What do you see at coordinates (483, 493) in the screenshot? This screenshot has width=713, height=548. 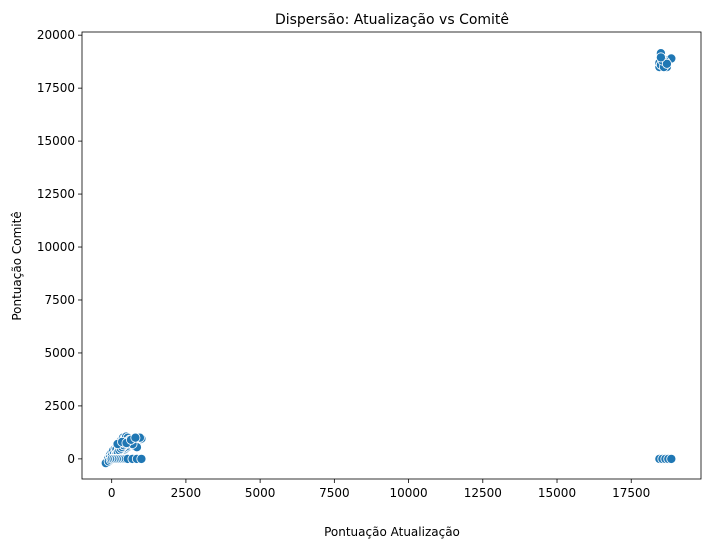 I see `x-tick-label: 12500` at bounding box center [483, 493].